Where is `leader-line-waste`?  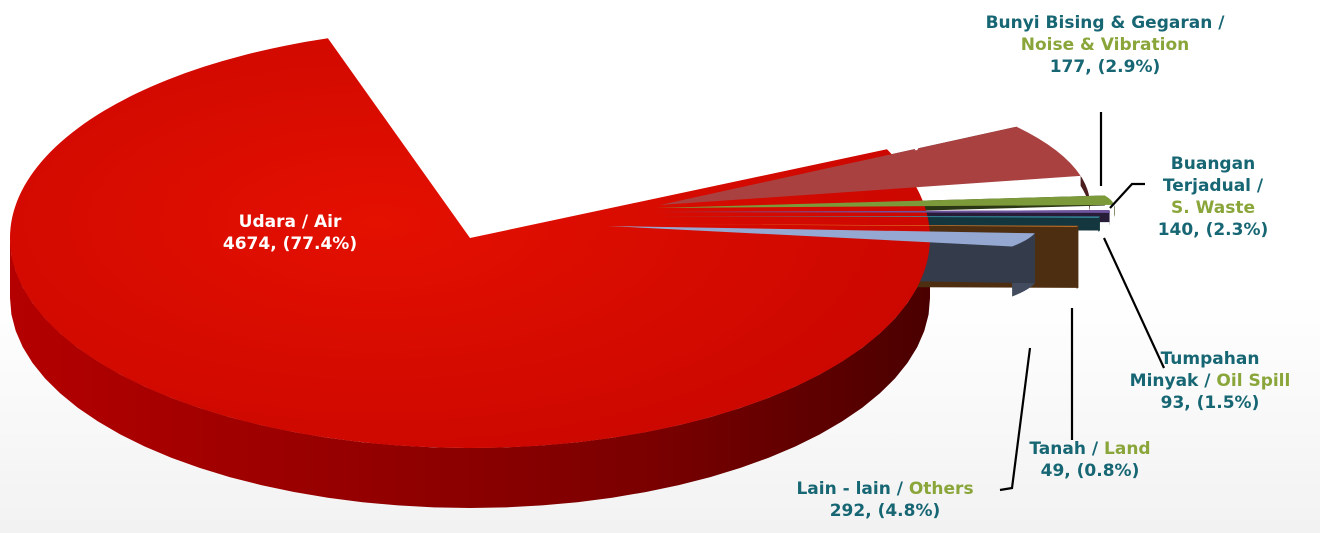 leader-line-waste is located at coordinates (1127, 195).